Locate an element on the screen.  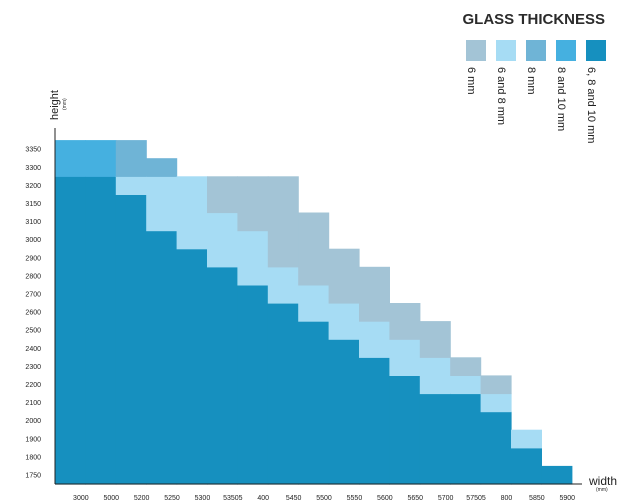
x-tick-label: 5250 is located at coordinates (172, 498).